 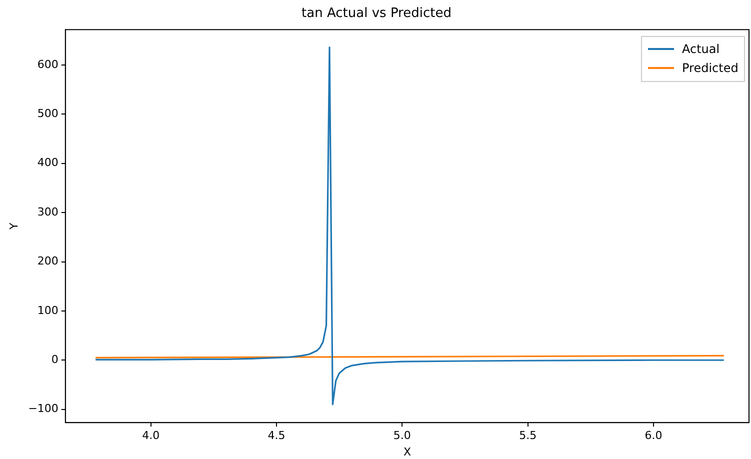 What do you see at coordinates (528, 435) in the screenshot?
I see `x-tick-label: 5.5` at bounding box center [528, 435].